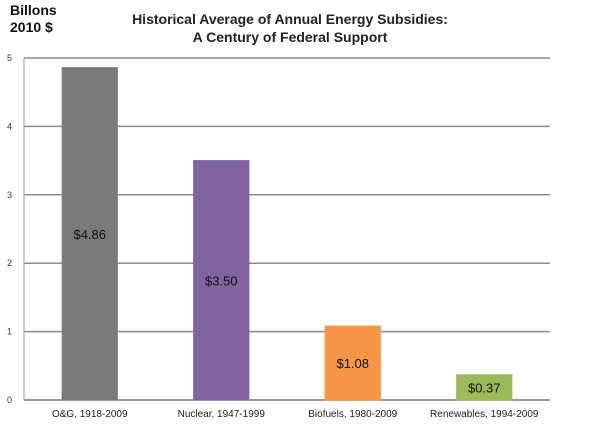  I want to click on data-label: $0.37, so click(484, 387).